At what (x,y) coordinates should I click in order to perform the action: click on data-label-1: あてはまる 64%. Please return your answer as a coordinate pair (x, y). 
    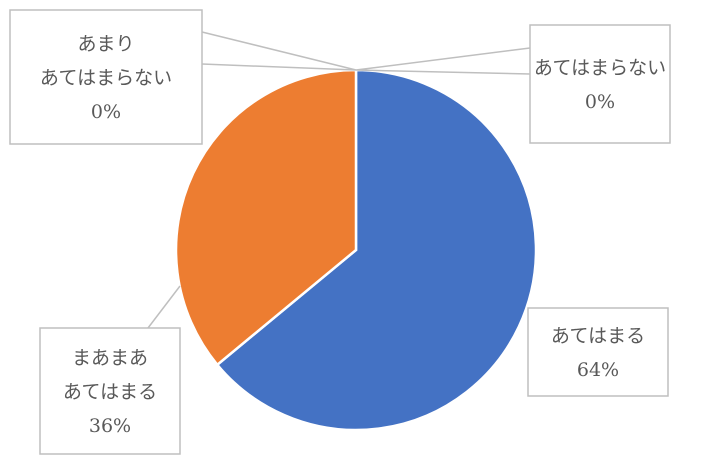
    Looking at the image, I should click on (598, 352).